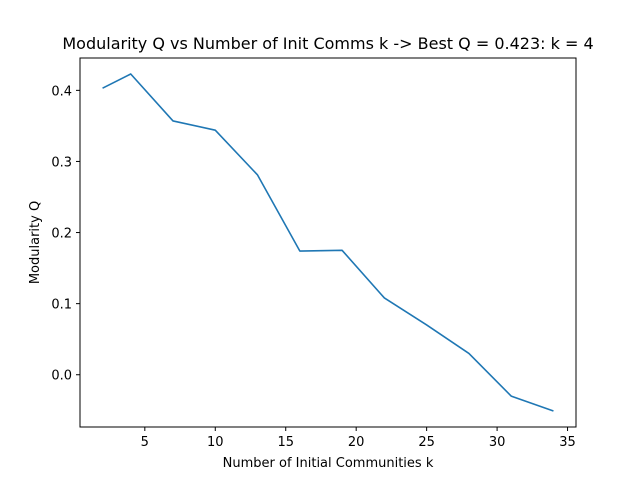  What do you see at coordinates (35, 242) in the screenshot?
I see `y-axis-label: Modularity Q` at bounding box center [35, 242].